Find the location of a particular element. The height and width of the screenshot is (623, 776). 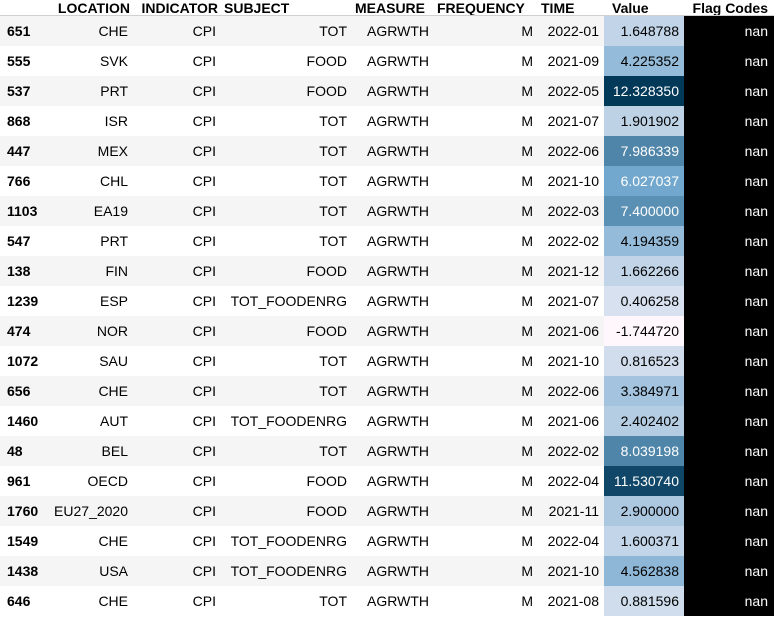

row-index: 48 is located at coordinates (15, 451).